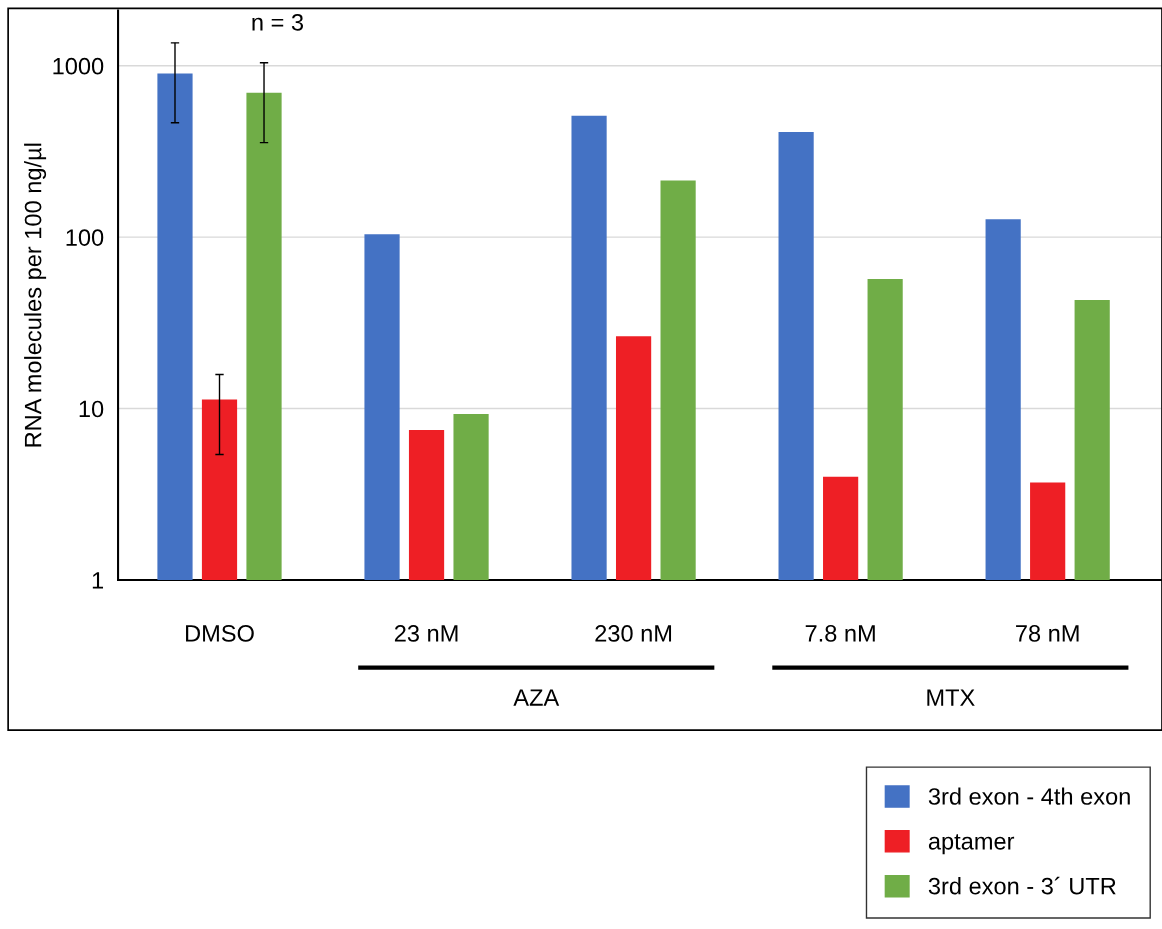  Describe the element at coordinates (278, 22) in the screenshot. I see `annotation: n = 3` at that location.